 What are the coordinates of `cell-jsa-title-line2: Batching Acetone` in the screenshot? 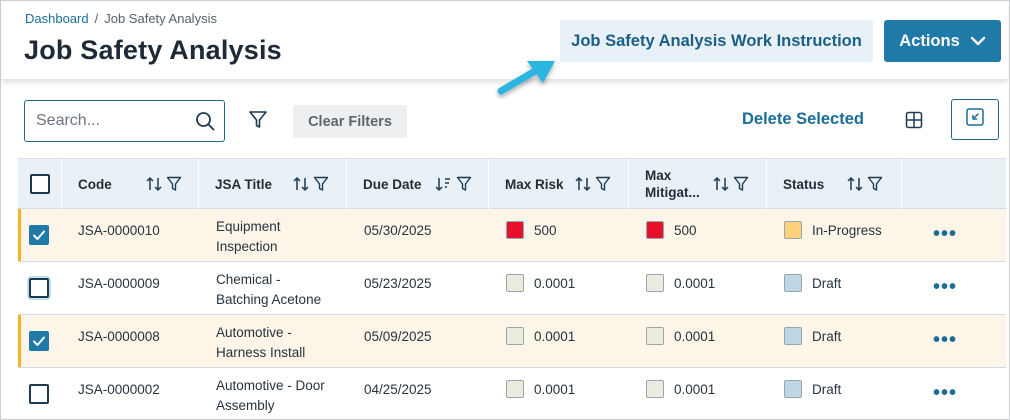 It's located at (269, 299).